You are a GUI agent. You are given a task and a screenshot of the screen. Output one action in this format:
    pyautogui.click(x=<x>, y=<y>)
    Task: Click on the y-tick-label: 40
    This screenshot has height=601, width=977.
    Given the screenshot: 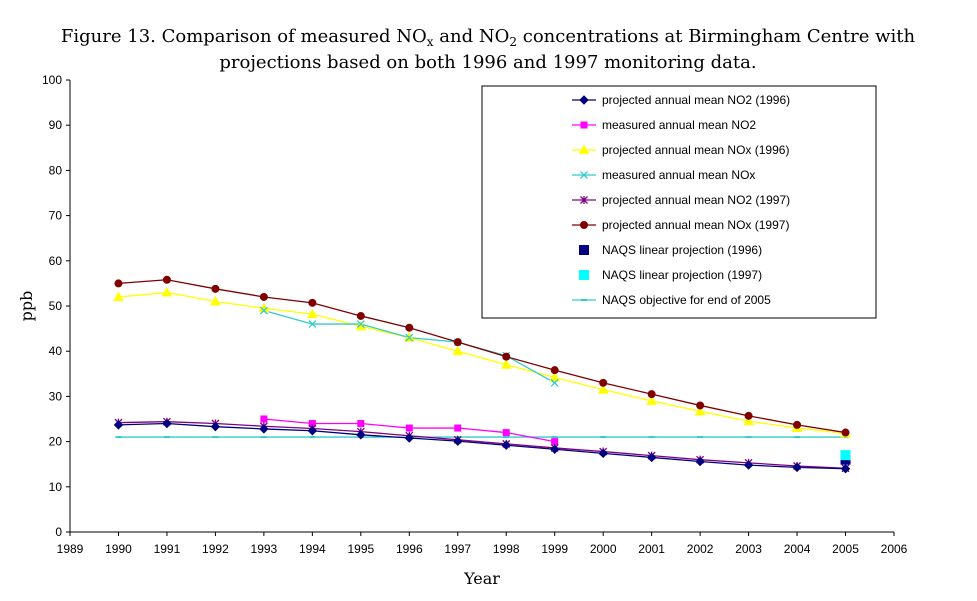 What is the action you would take?
    pyautogui.click(x=56, y=351)
    